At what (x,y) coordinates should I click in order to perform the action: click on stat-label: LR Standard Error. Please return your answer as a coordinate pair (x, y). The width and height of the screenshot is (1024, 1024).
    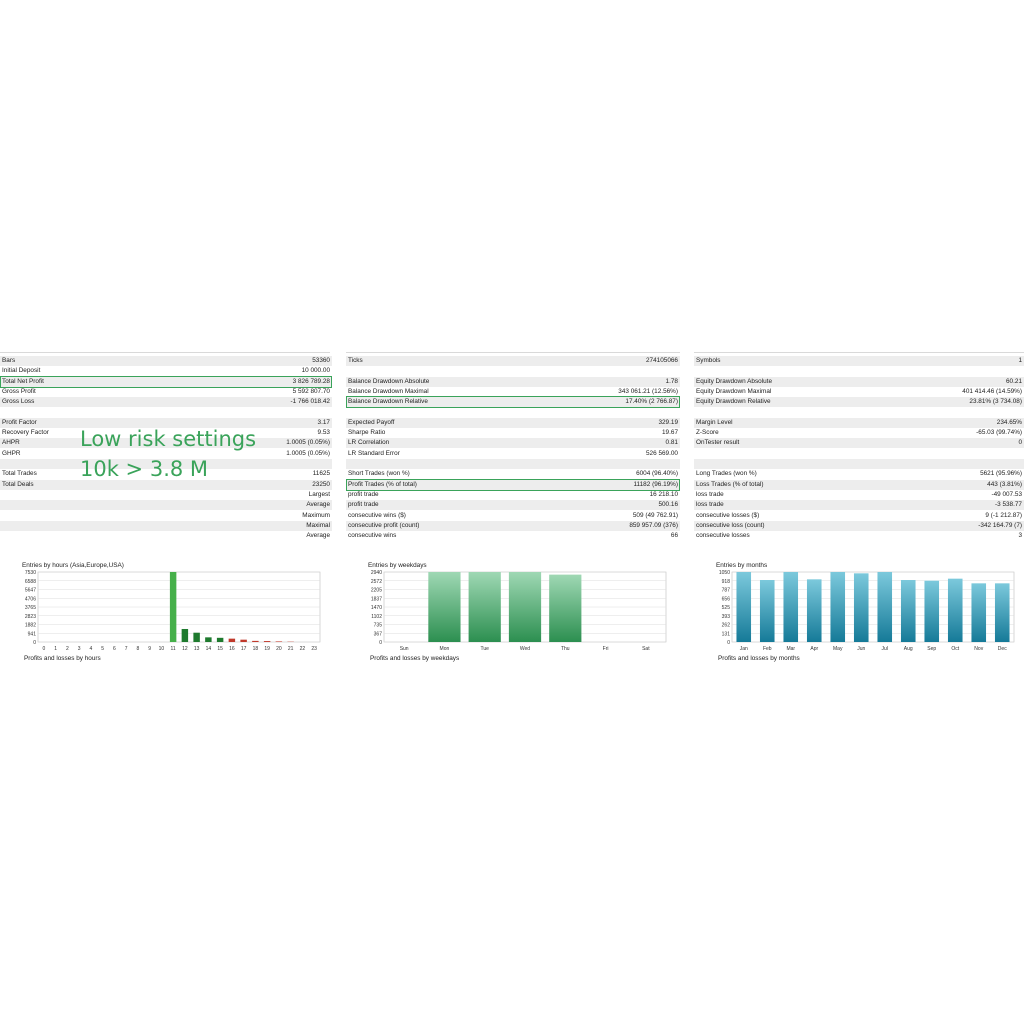
    Looking at the image, I should click on (374, 453).